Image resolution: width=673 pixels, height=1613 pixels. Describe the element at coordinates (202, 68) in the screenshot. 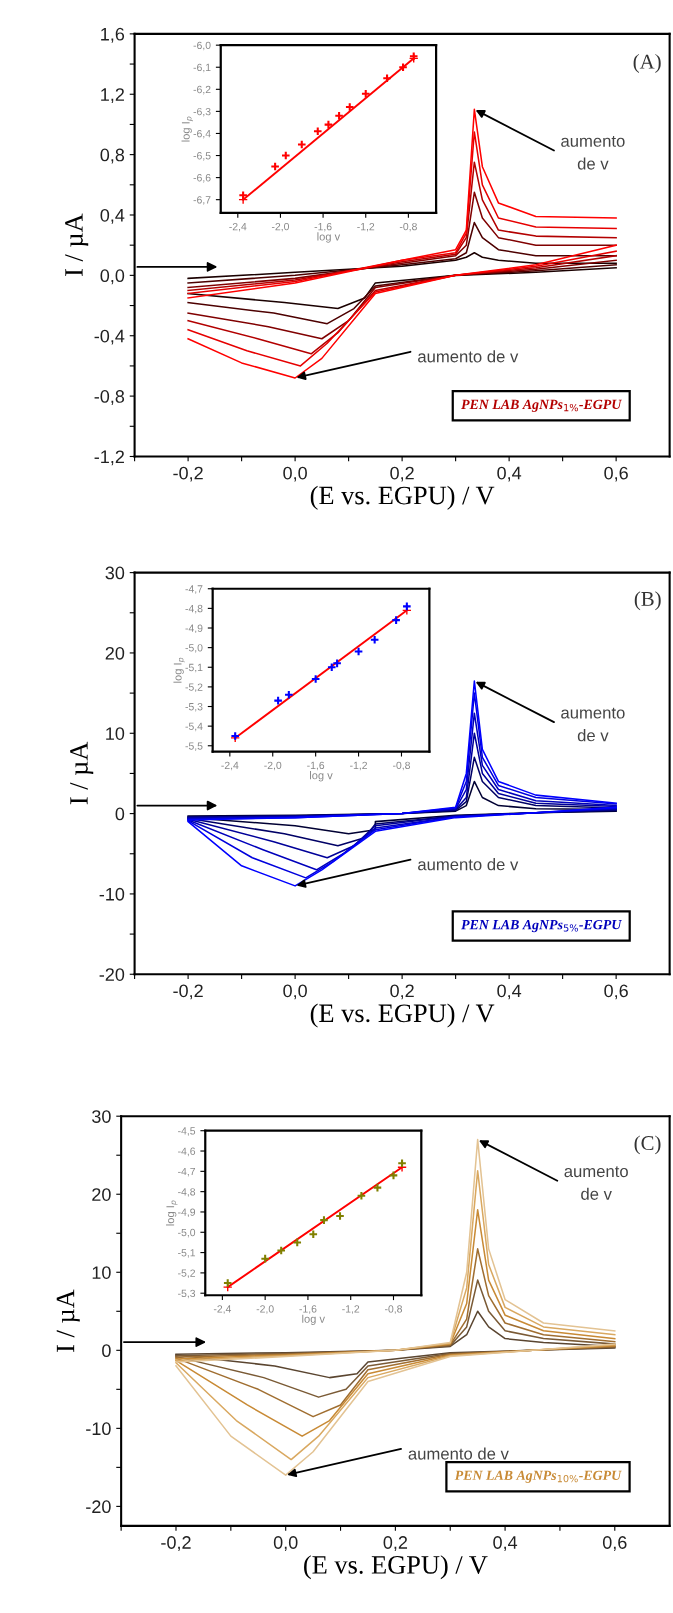

I see `y-tick-label: -6,1` at that location.